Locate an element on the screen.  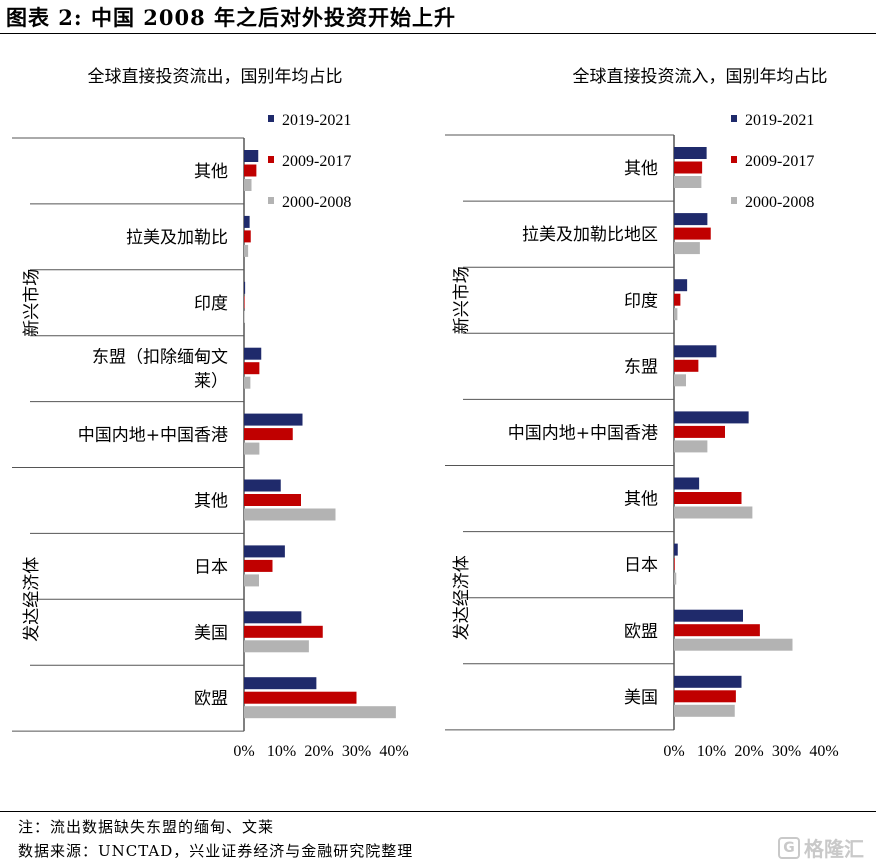
category-label: 拉美及加勒比 is located at coordinates (177, 238).